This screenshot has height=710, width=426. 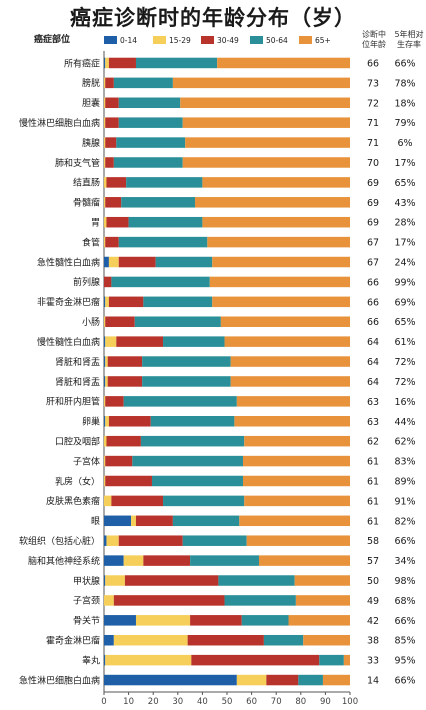 What do you see at coordinates (95, 223) in the screenshot?
I see `row-label: 胃` at bounding box center [95, 223].